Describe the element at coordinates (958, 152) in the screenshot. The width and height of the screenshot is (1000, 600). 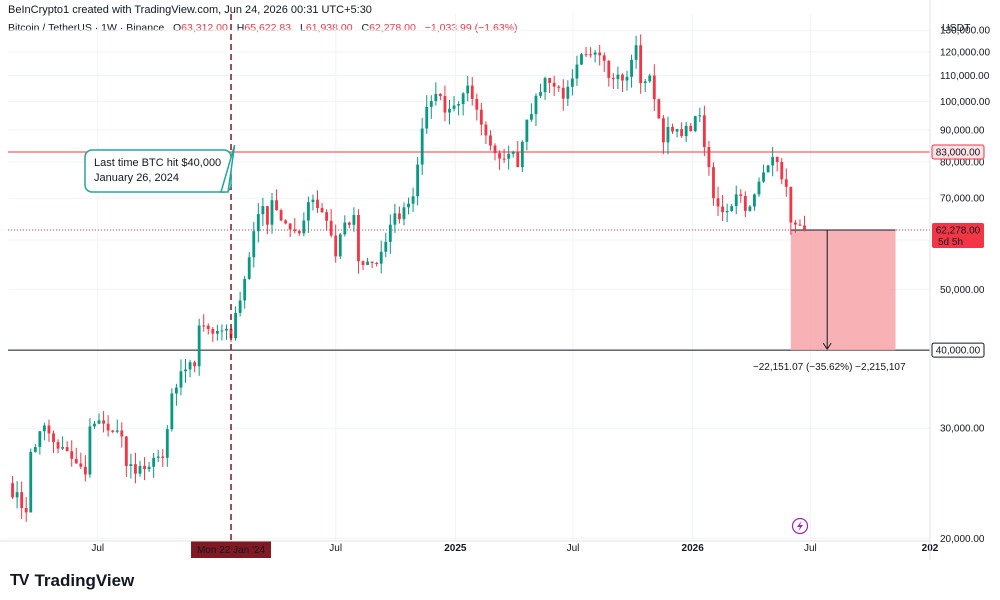
I see `price-level-label: 83,000.00` at that location.